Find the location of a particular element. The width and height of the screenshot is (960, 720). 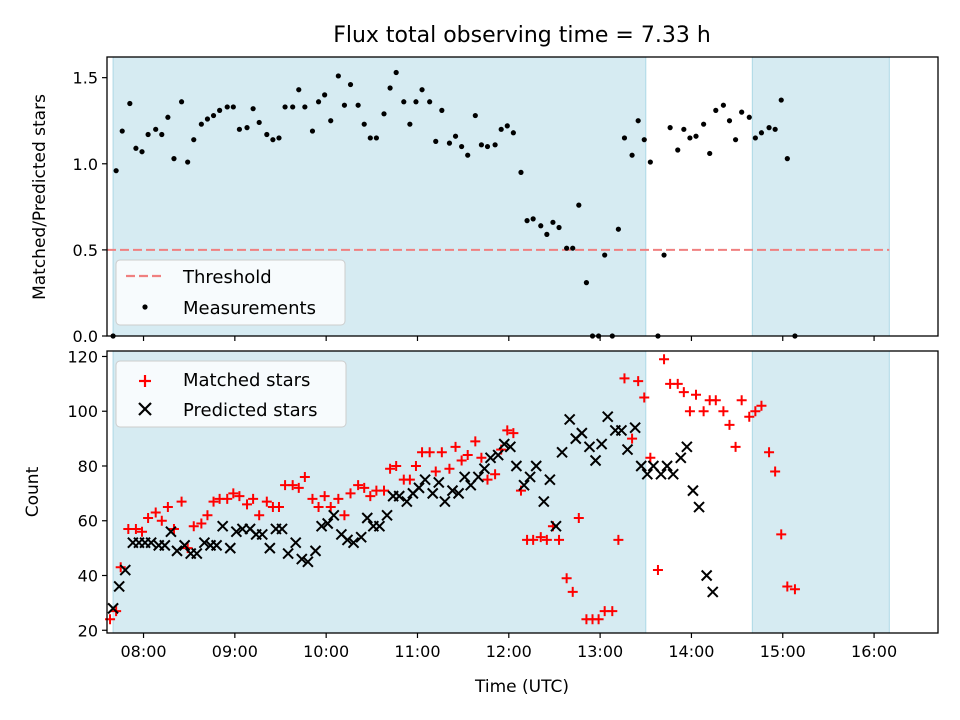

legend-measurements-label: Measurements is located at coordinates (249, 308).